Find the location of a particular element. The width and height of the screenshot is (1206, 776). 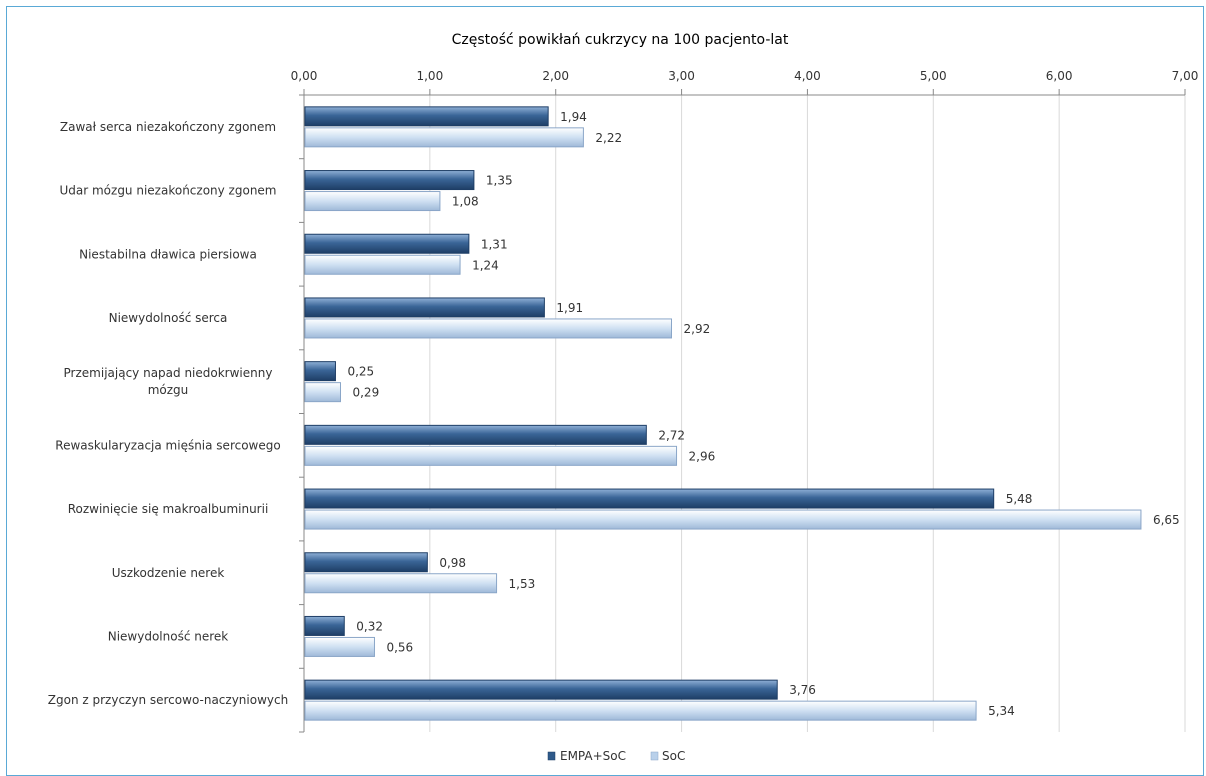

legend-label-soc: SoC is located at coordinates (673, 756).